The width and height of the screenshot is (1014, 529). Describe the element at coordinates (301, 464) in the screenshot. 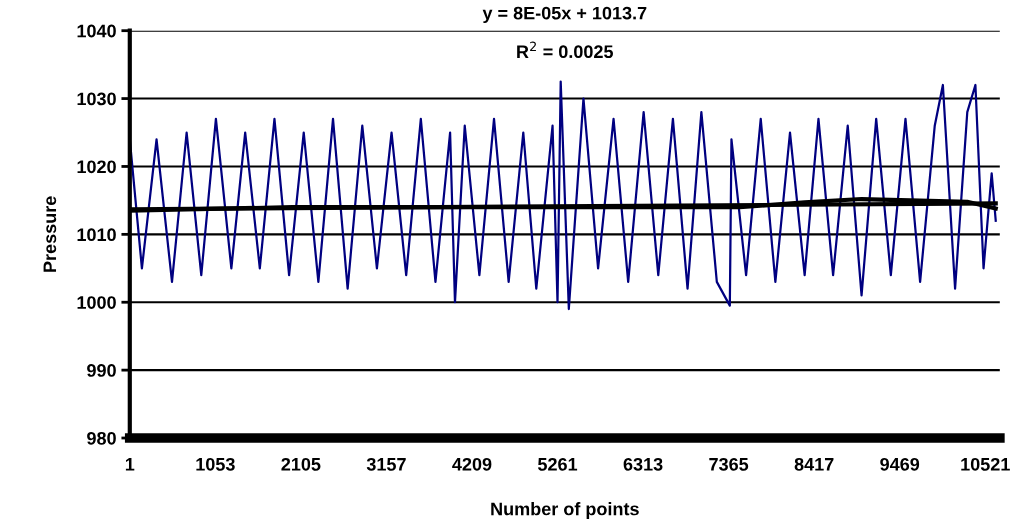

I see `x-tick-label: 2105` at that location.